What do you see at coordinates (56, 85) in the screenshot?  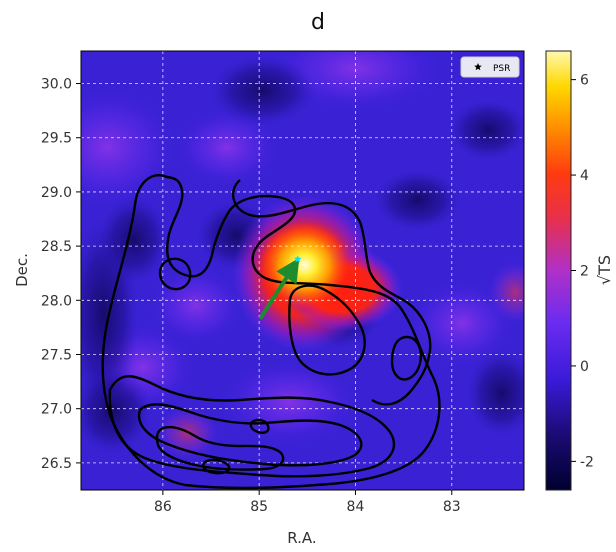 I see `y-tick-label: 30.0` at bounding box center [56, 85].